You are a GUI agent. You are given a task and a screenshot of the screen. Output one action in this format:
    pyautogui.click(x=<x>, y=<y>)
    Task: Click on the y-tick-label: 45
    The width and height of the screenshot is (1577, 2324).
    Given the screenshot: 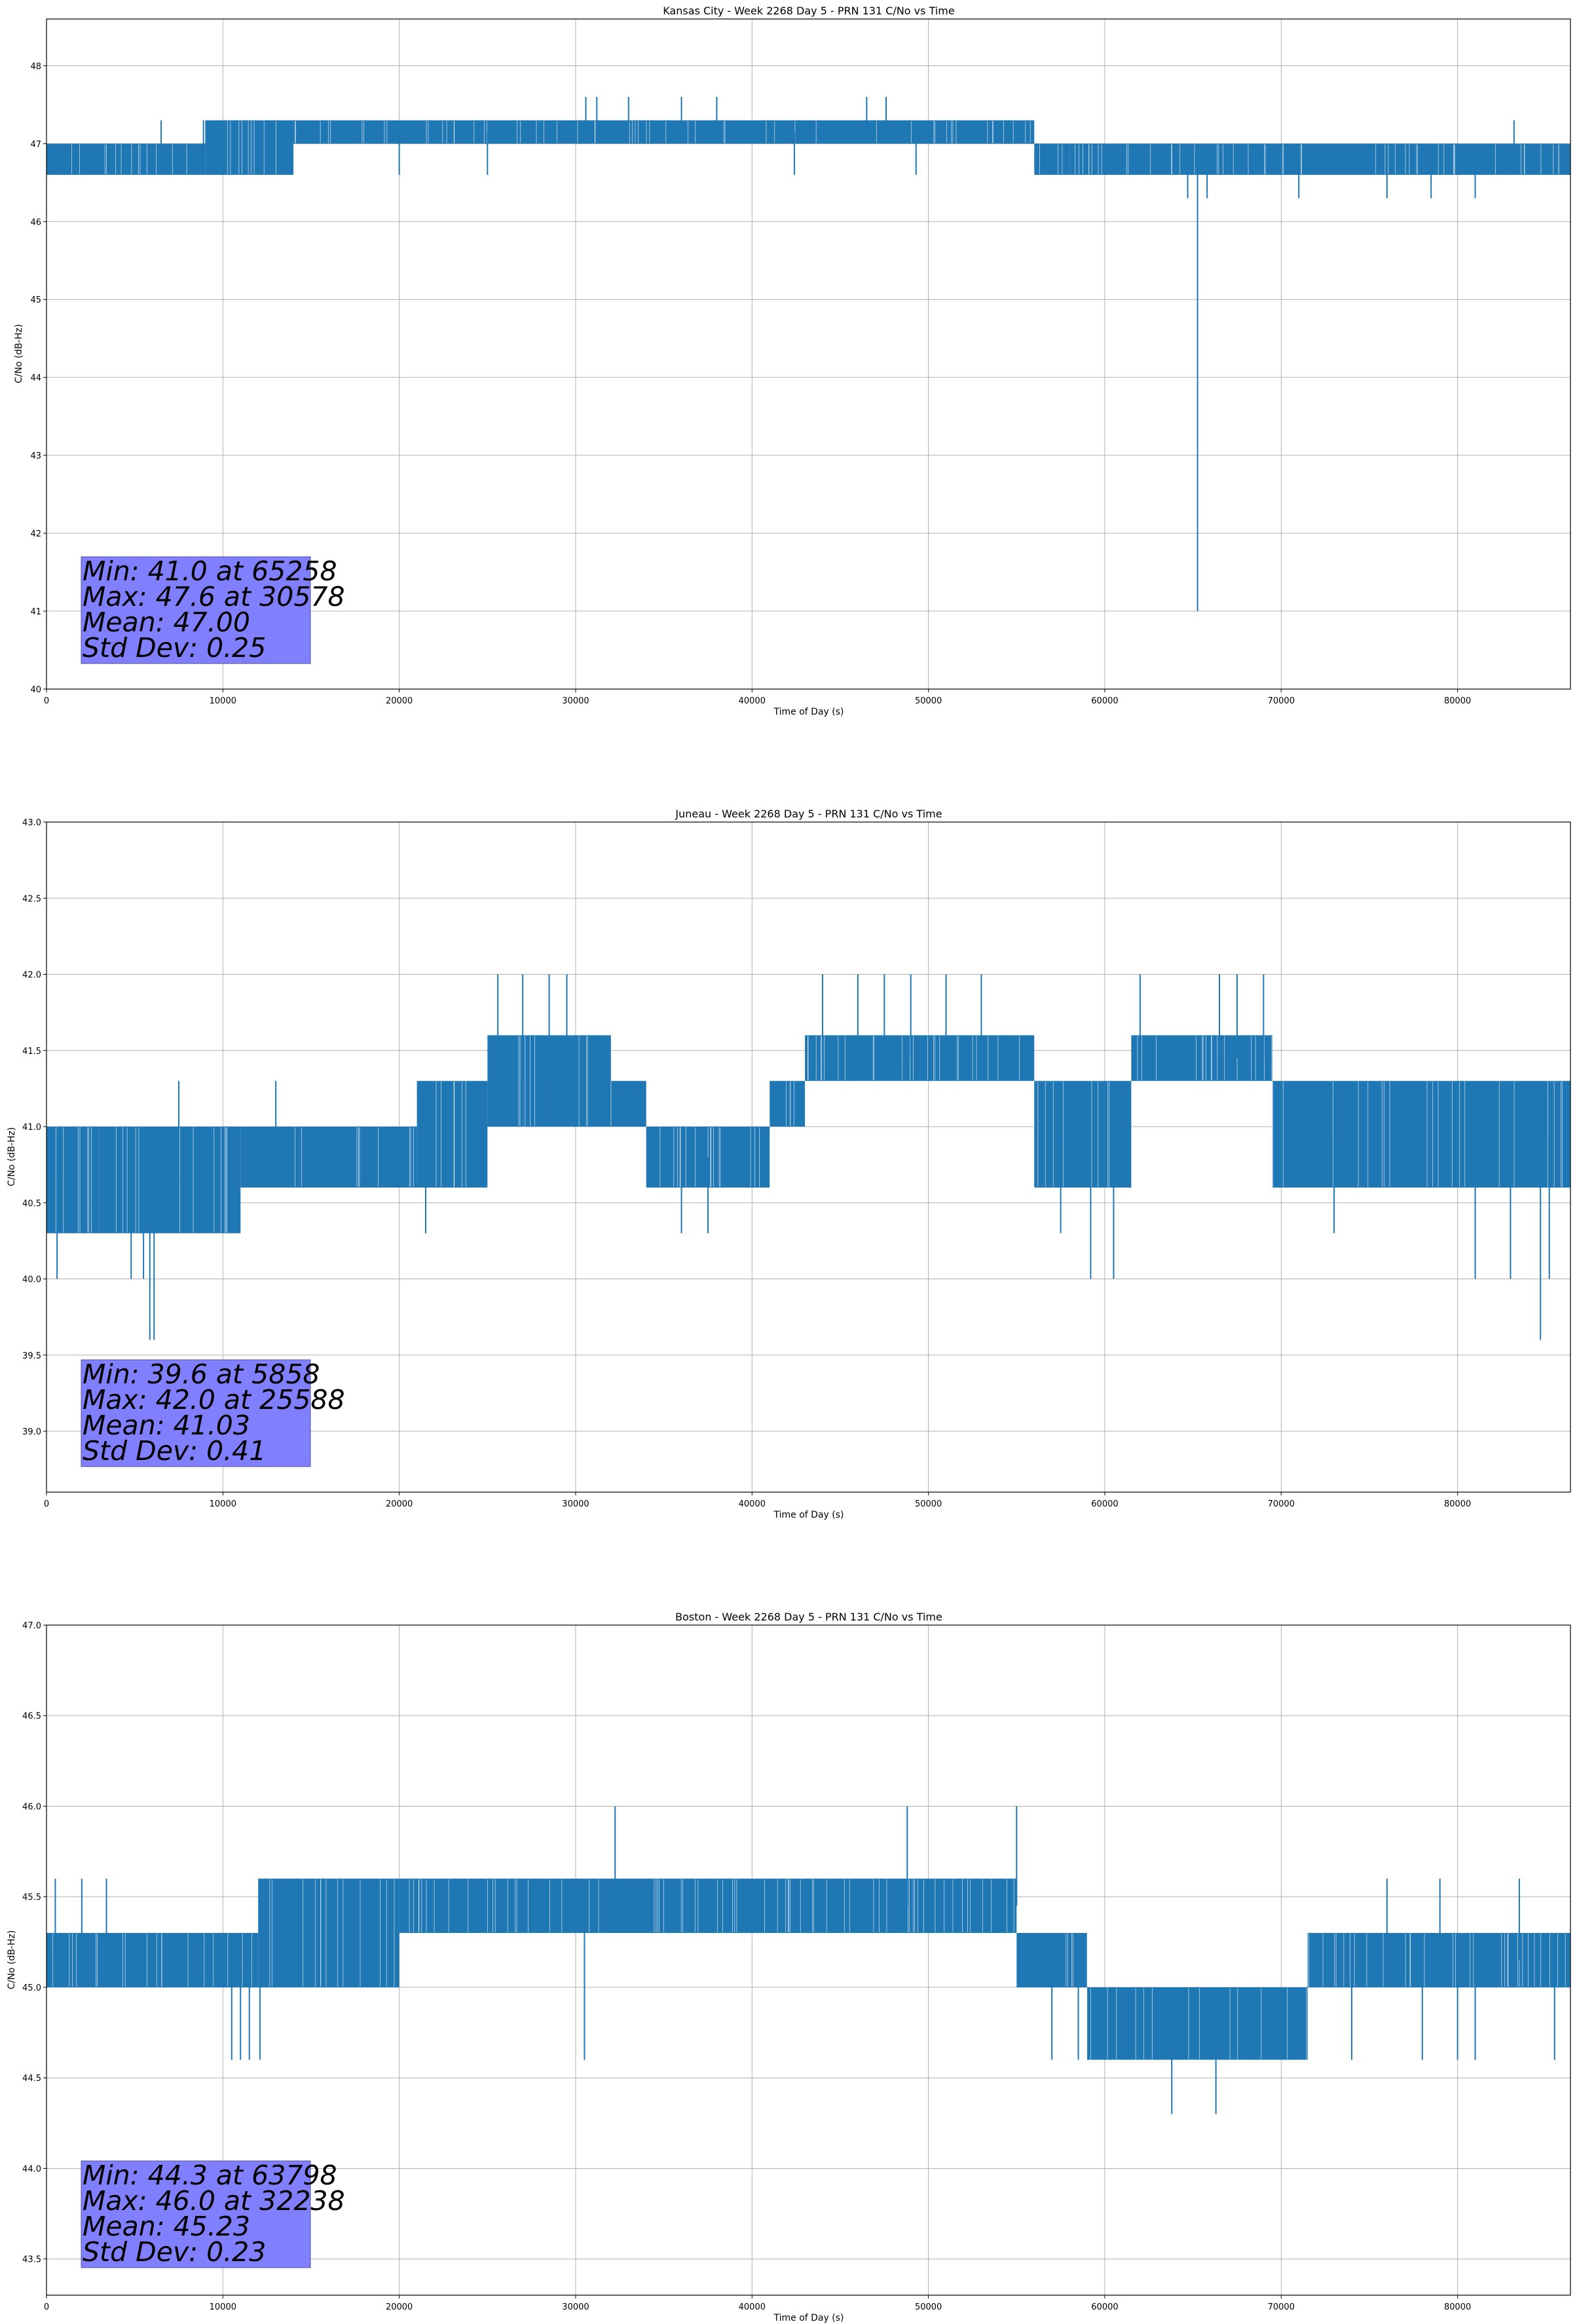 What is the action you would take?
    pyautogui.click(x=35, y=300)
    